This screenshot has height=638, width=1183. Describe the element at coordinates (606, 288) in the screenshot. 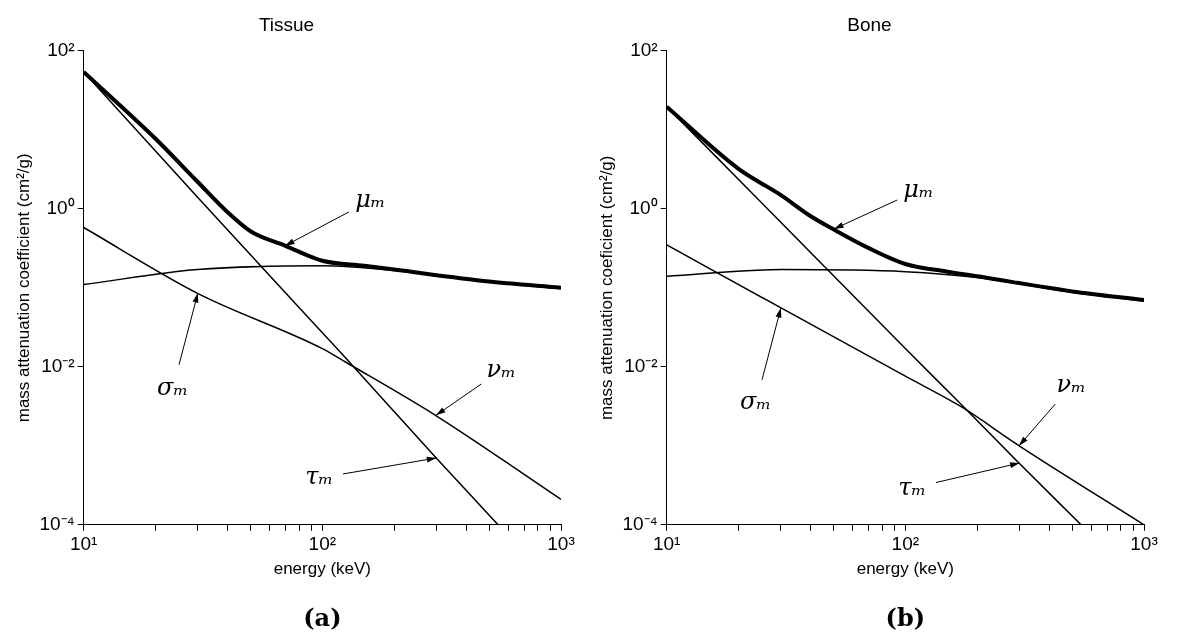

I see `y-axis-title: mass attenuation coeficient (cm²/g)` at that location.